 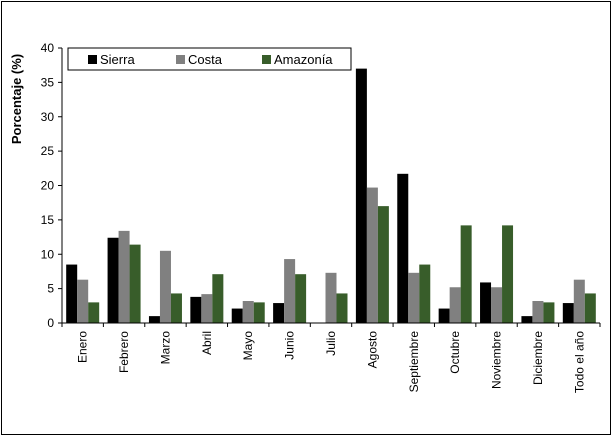 What do you see at coordinates (248, 346) in the screenshot?
I see `x-category-label: Mayo` at bounding box center [248, 346].